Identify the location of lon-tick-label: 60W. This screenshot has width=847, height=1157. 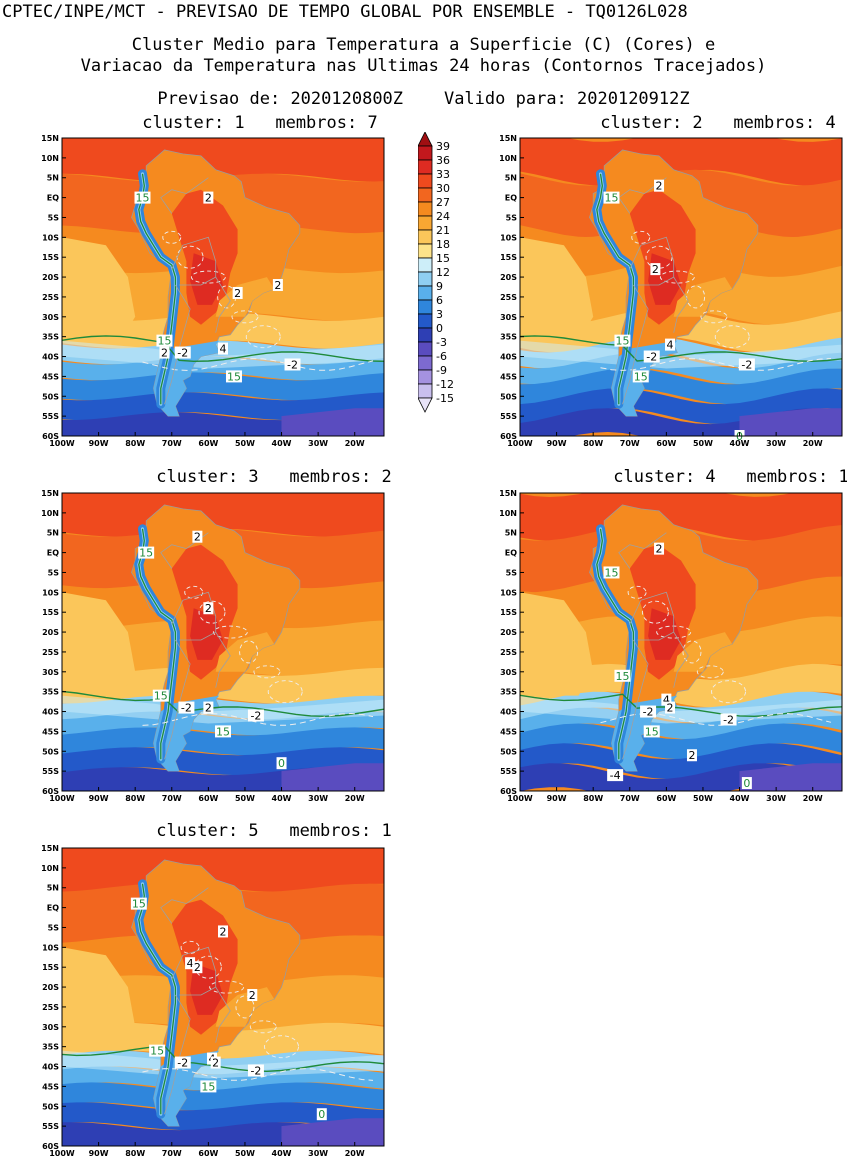
(666, 798).